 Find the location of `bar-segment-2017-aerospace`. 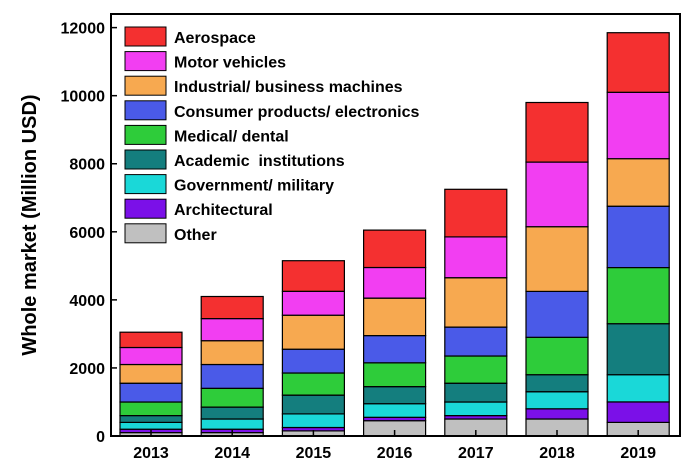

bar-segment-2017-aerospace is located at coordinates (476, 213).